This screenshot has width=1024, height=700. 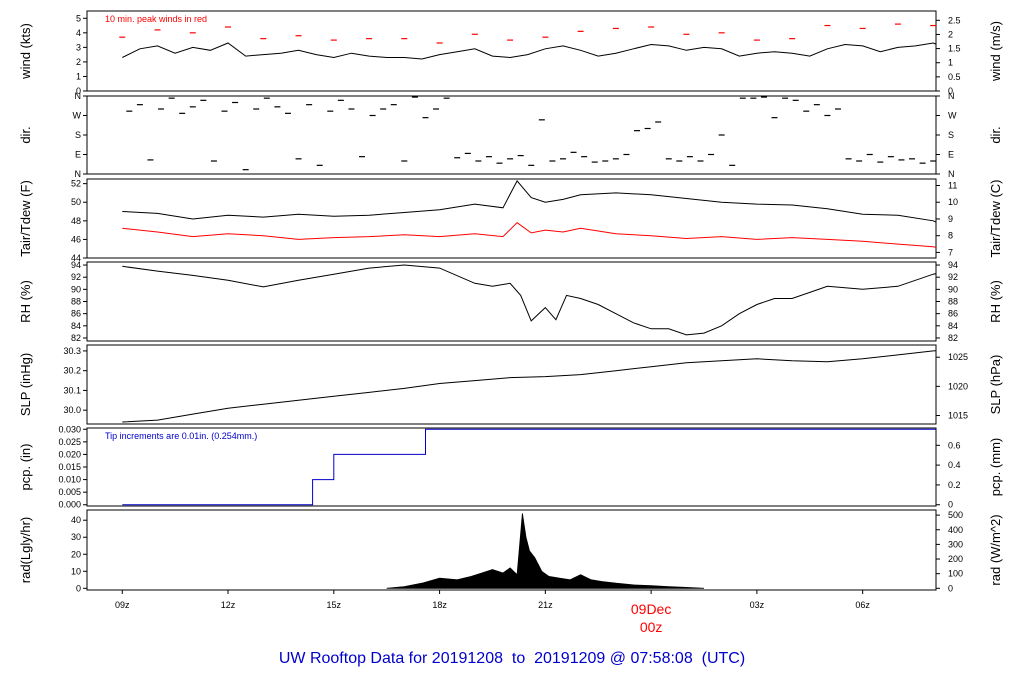 What do you see at coordinates (78, 33) in the screenshot?
I see `wind-ytick-label-left: 4` at bounding box center [78, 33].